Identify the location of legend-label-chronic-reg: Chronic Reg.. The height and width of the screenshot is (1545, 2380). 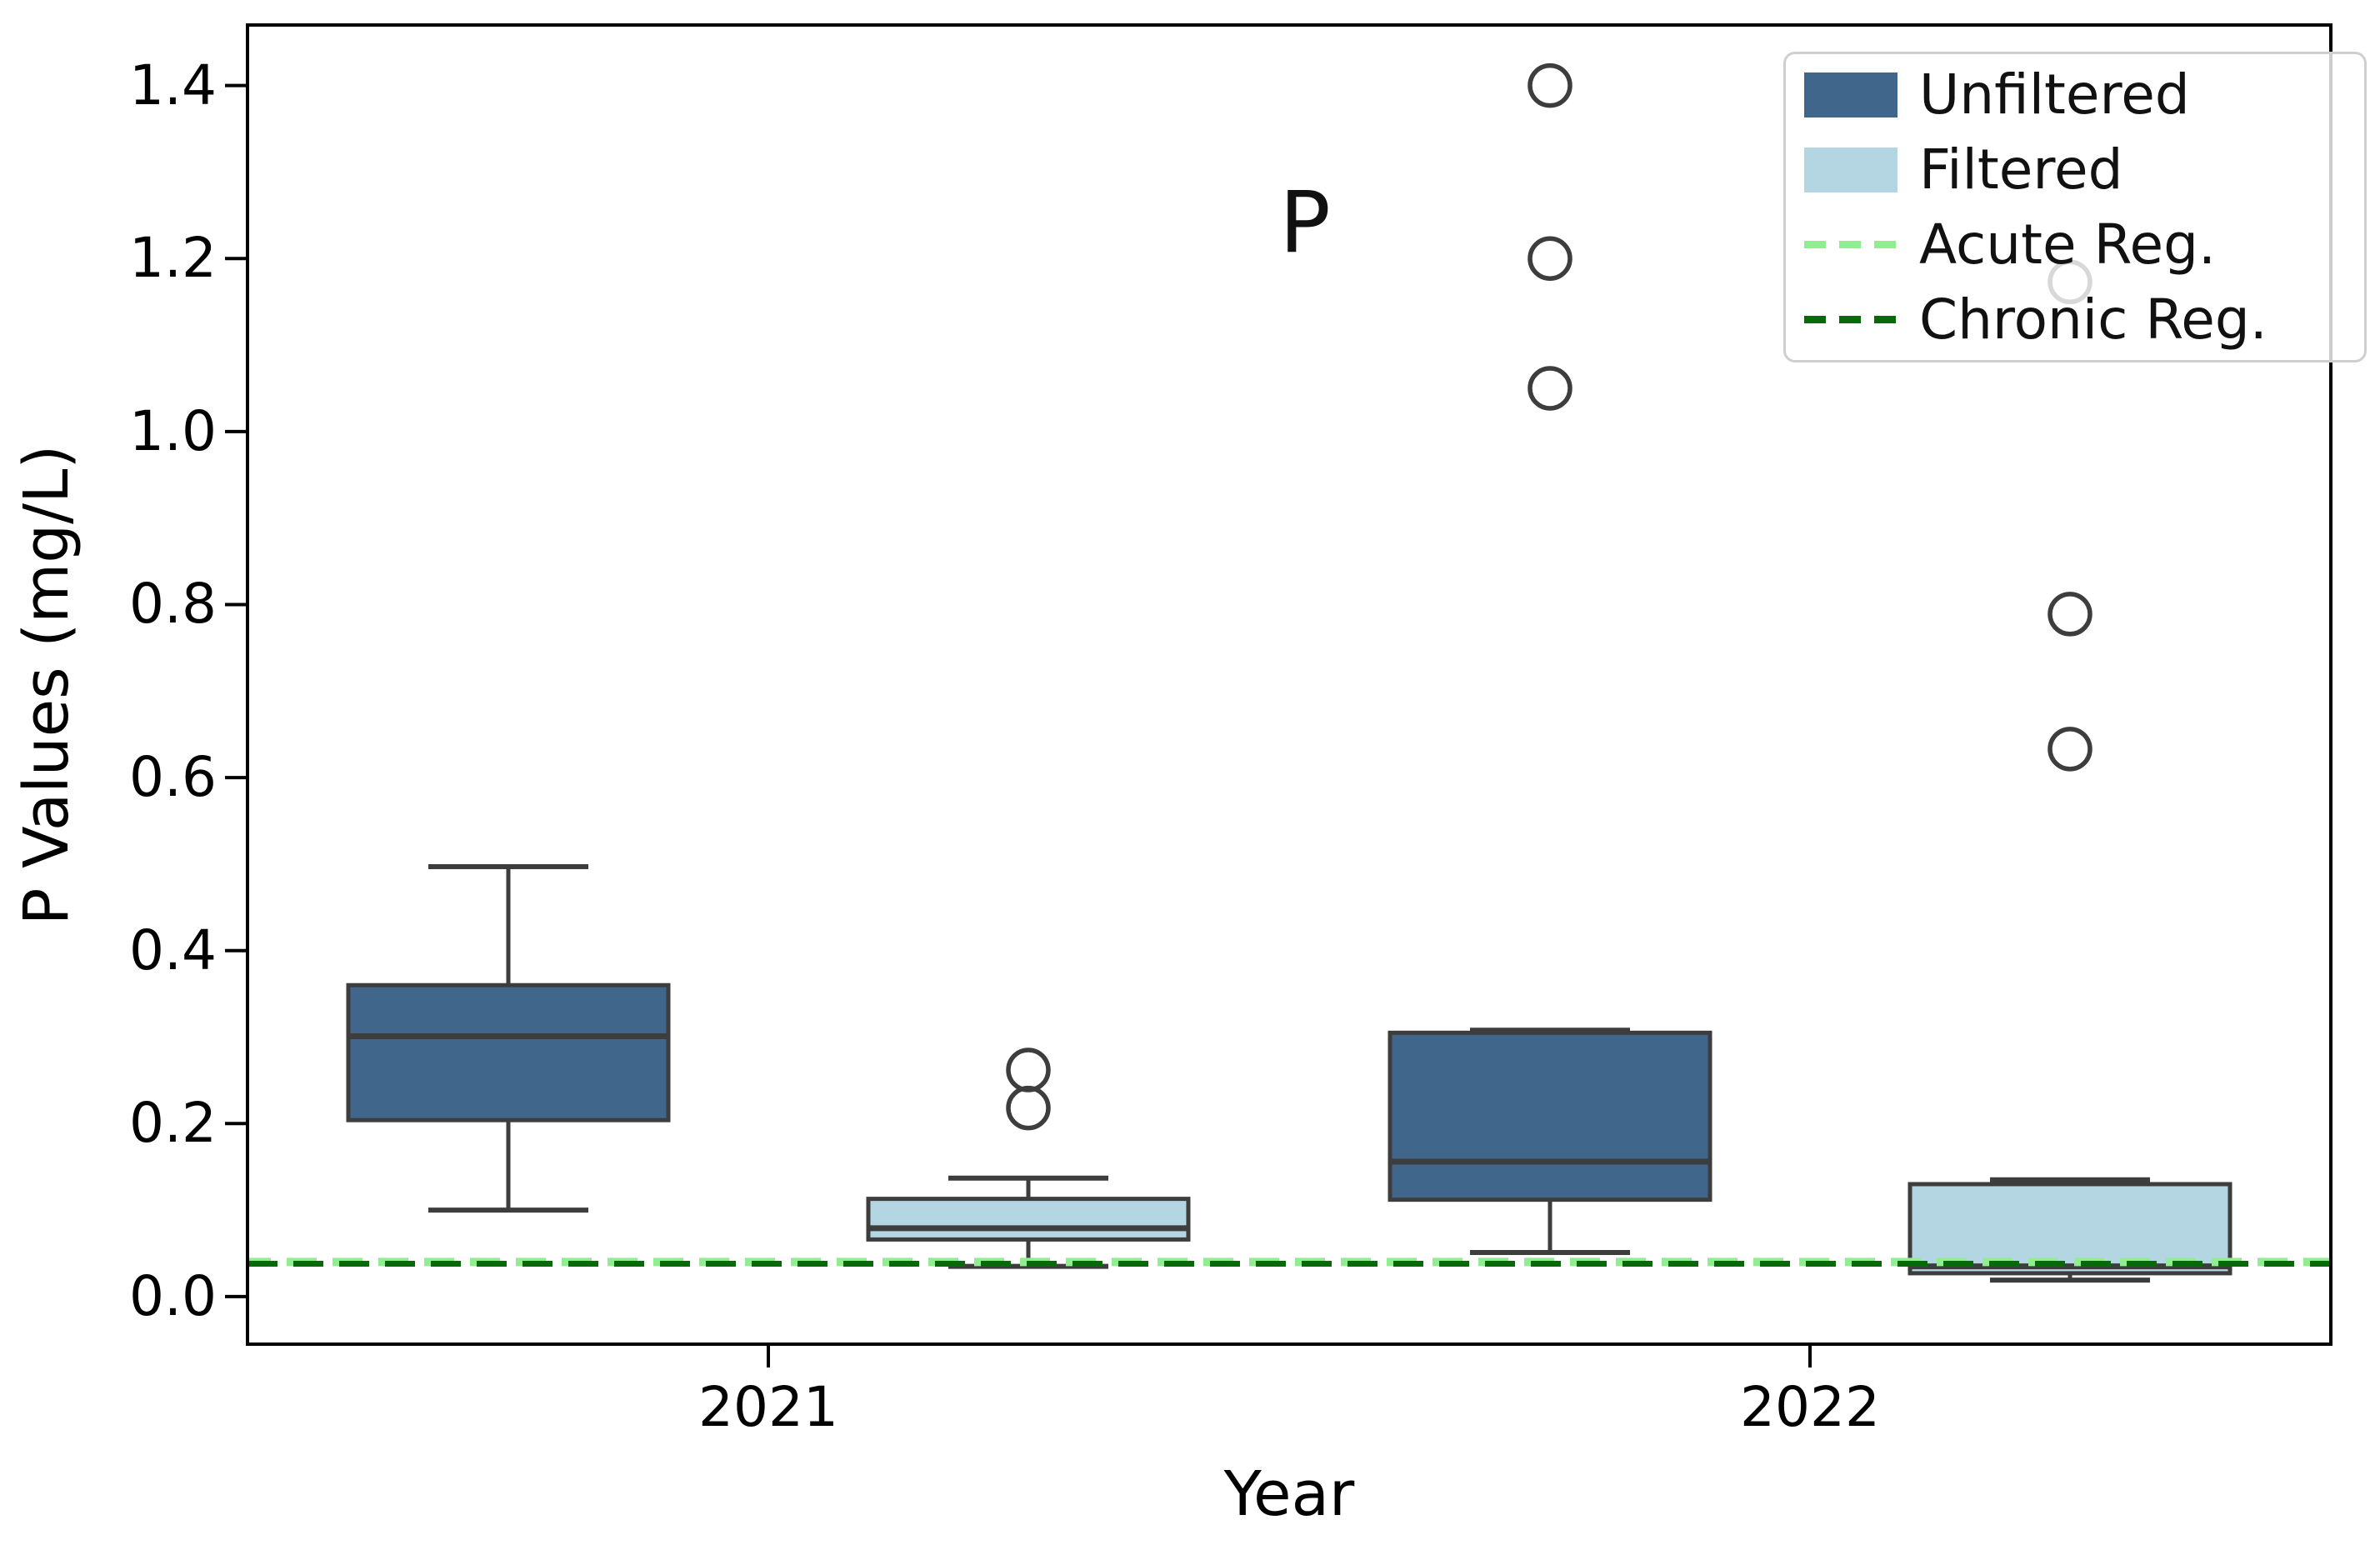
(2093, 319).